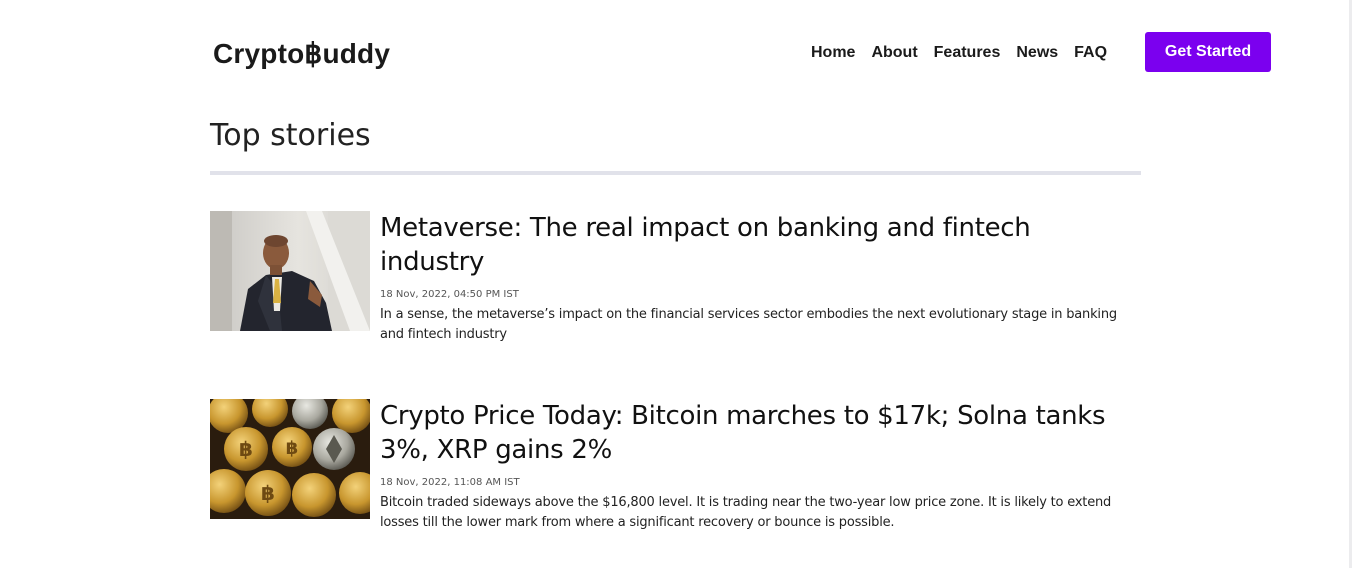  Describe the element at coordinates (1350, 284) in the screenshot. I see `scrollbar-track` at that location.